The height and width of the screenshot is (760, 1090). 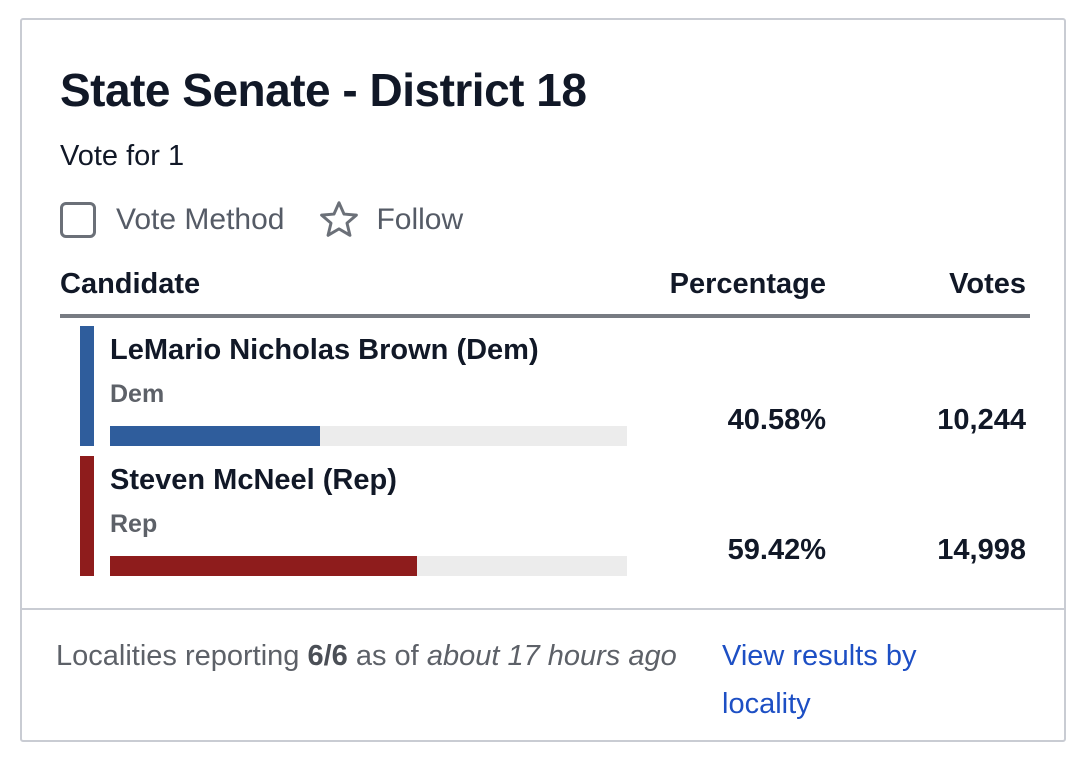 What do you see at coordinates (981, 550) in the screenshot?
I see `candidate-votes: 14,998` at bounding box center [981, 550].